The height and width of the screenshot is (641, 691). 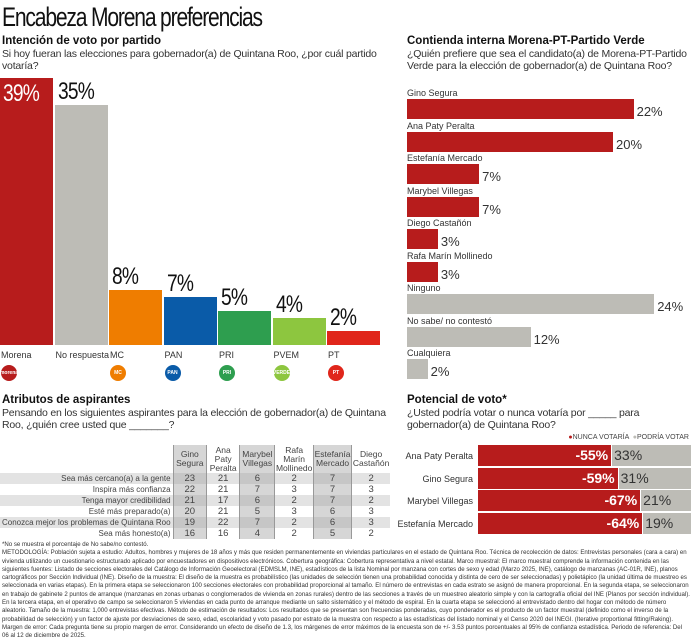 I want to click on data-label: 22%, so click(x=649, y=111).